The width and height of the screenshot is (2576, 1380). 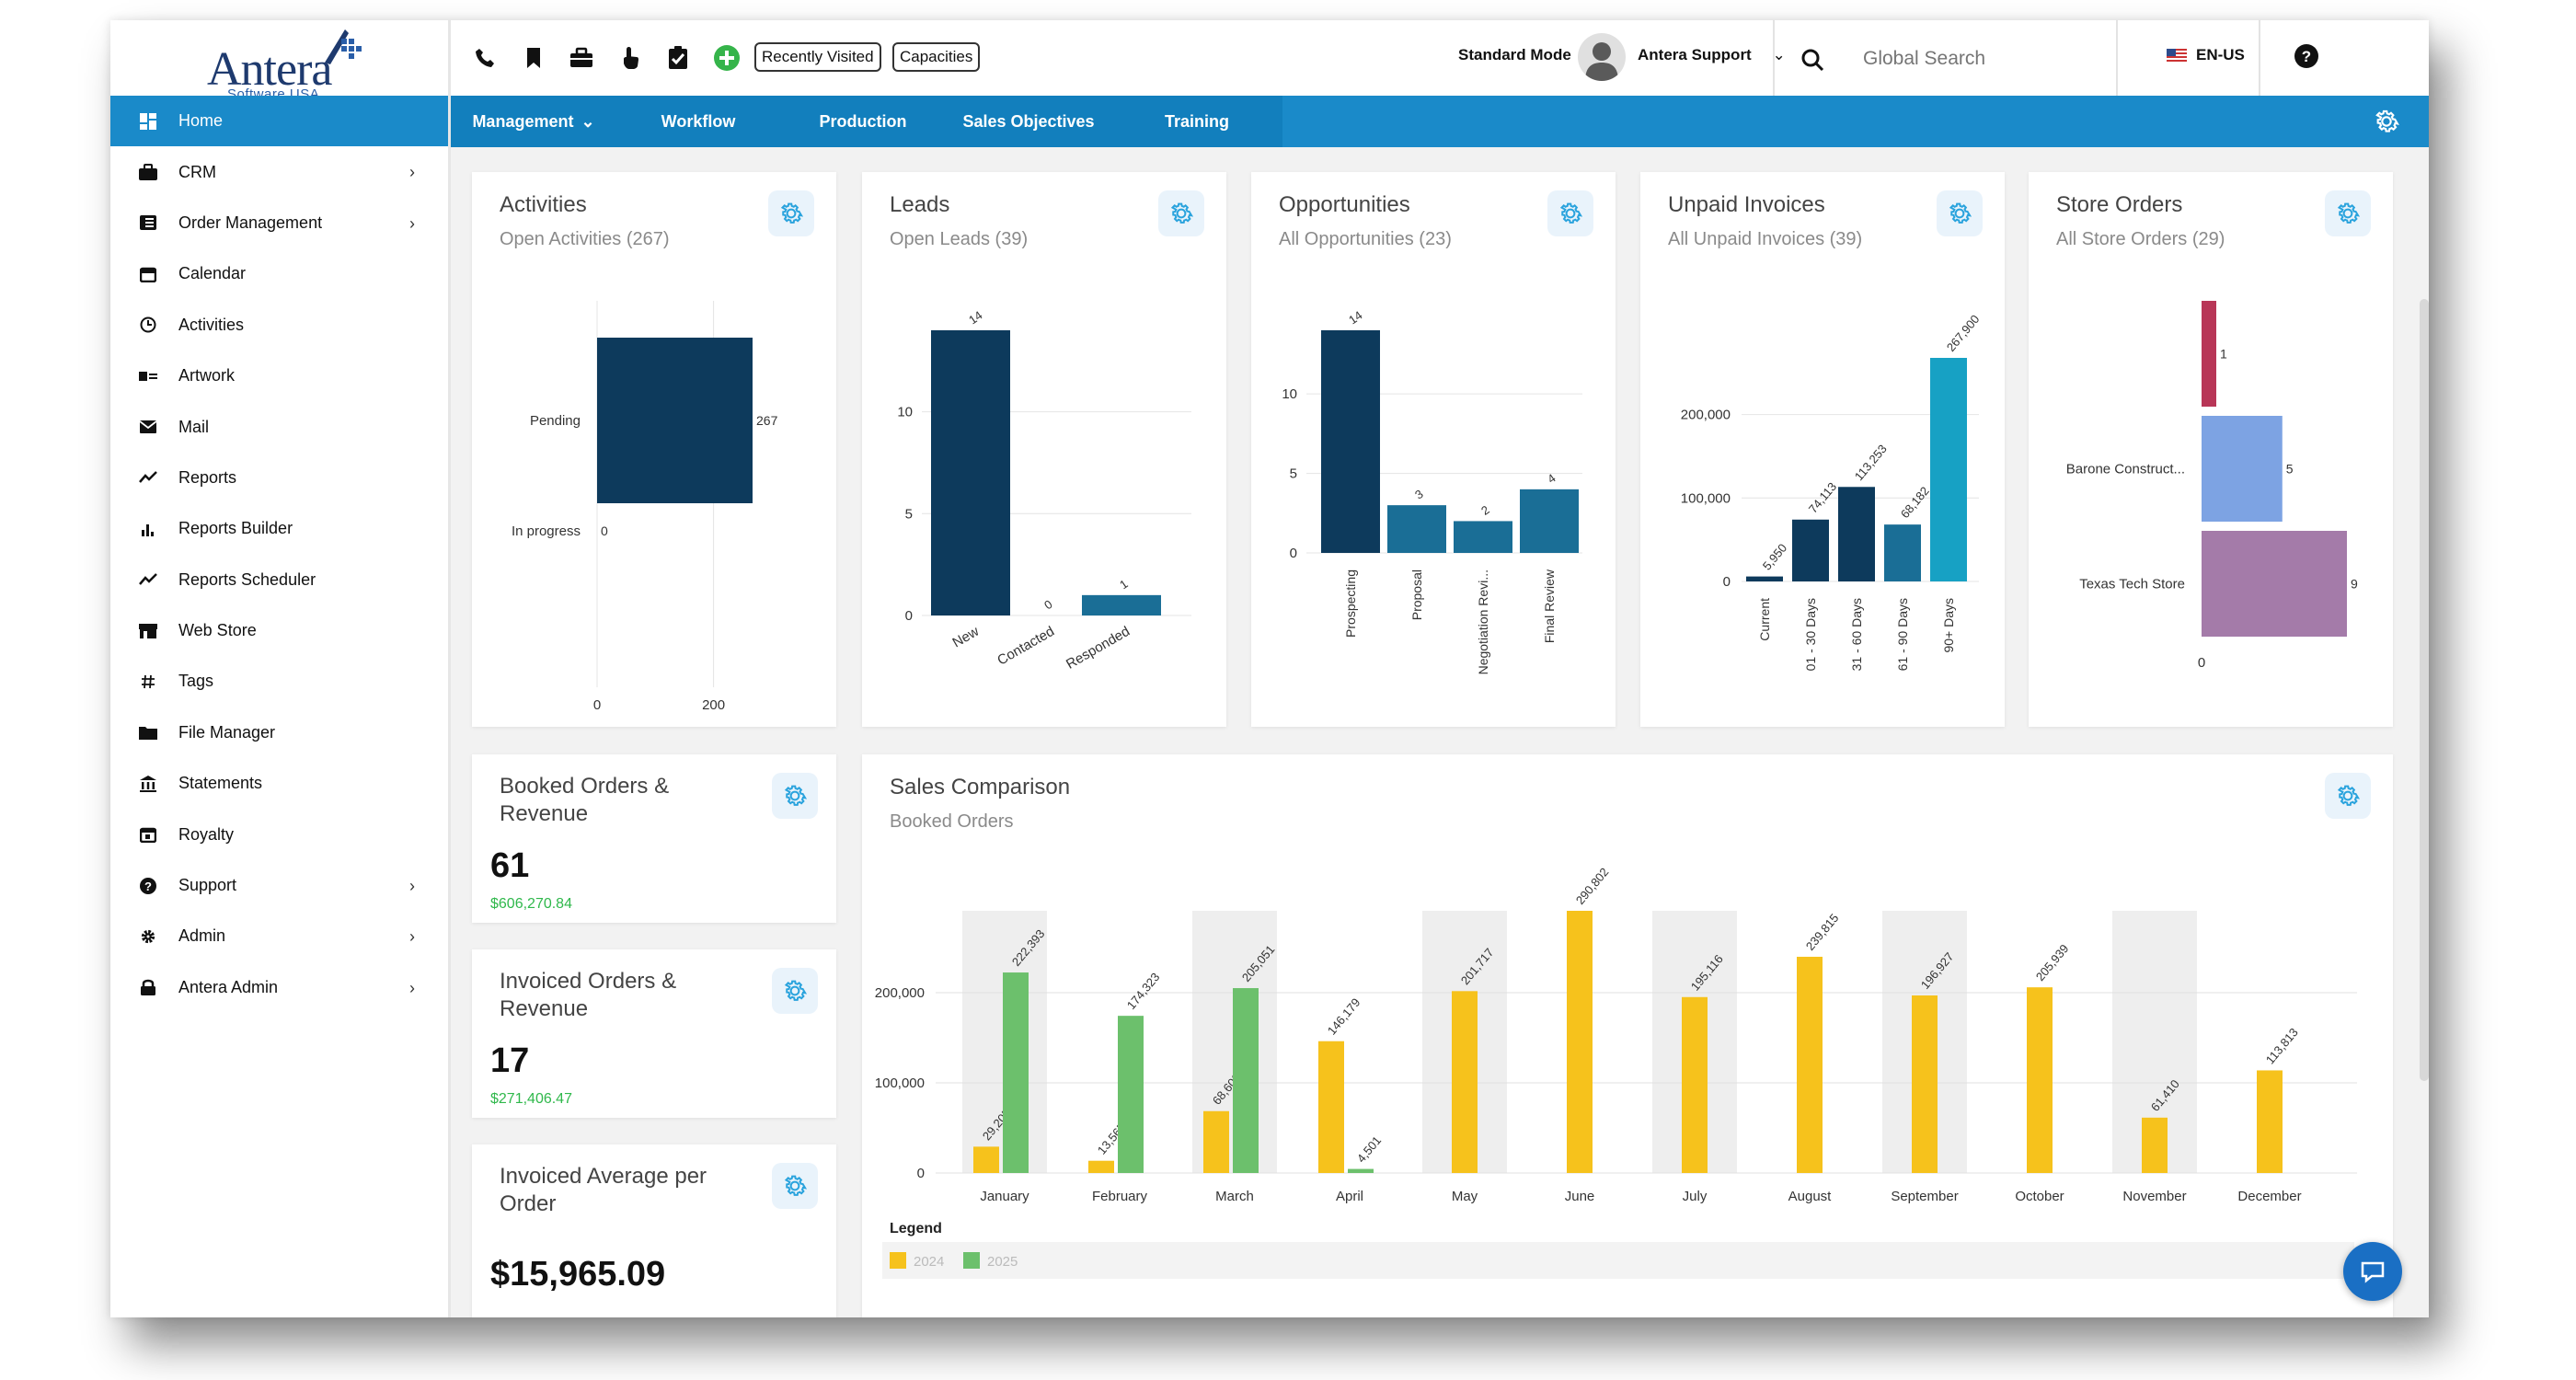 What do you see at coordinates (294, 64) in the screenshot?
I see `antera-logo: Antera Software USA` at bounding box center [294, 64].